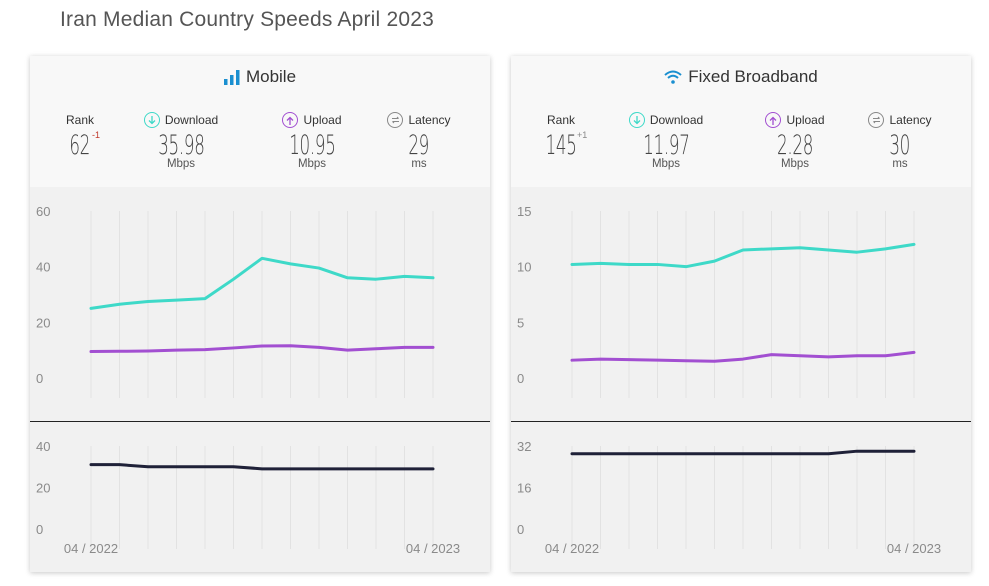 Image resolution: width=989 pixels, height=586 pixels. I want to click on fixed-latency-chart: 0 16 32 04 / 2022 04 / 2023, so click(729, 497).